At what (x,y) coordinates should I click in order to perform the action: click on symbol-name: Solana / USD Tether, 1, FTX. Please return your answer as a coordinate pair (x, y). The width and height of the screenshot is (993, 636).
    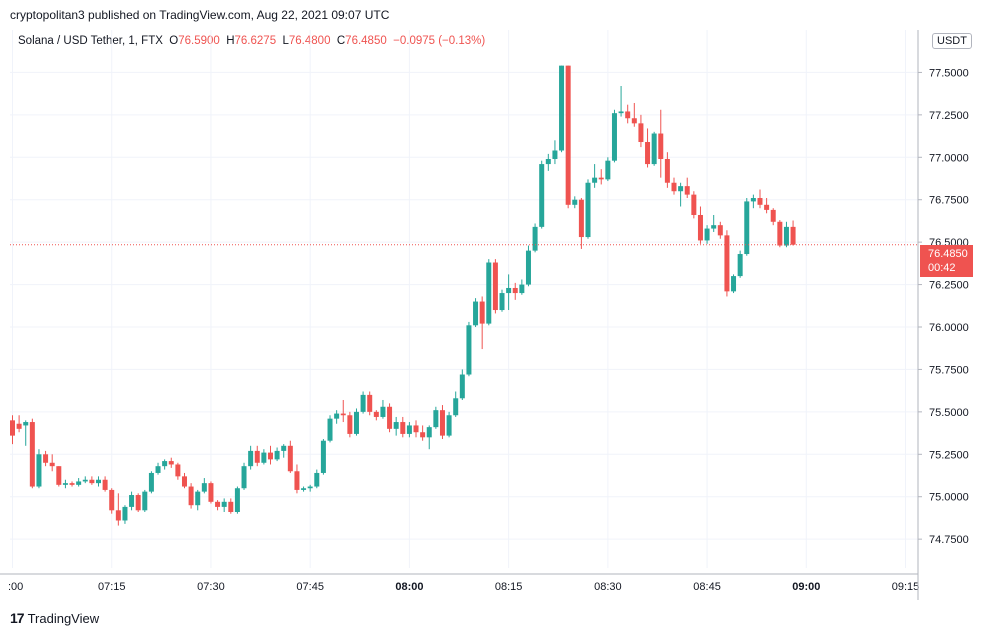
    Looking at the image, I should click on (90, 41).